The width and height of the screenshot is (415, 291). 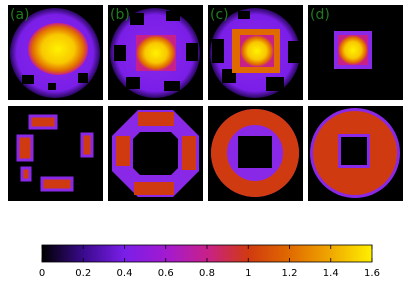 What do you see at coordinates (320, 15) in the screenshot?
I see `panel-label: (d)` at bounding box center [320, 15].